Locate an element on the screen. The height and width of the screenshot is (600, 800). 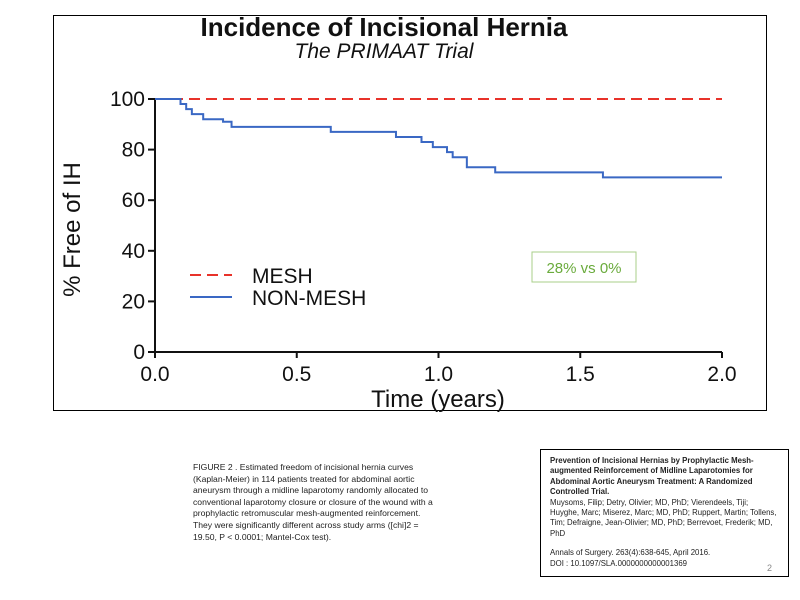
annotation-text: 28% vs 0% is located at coordinates (583, 268).